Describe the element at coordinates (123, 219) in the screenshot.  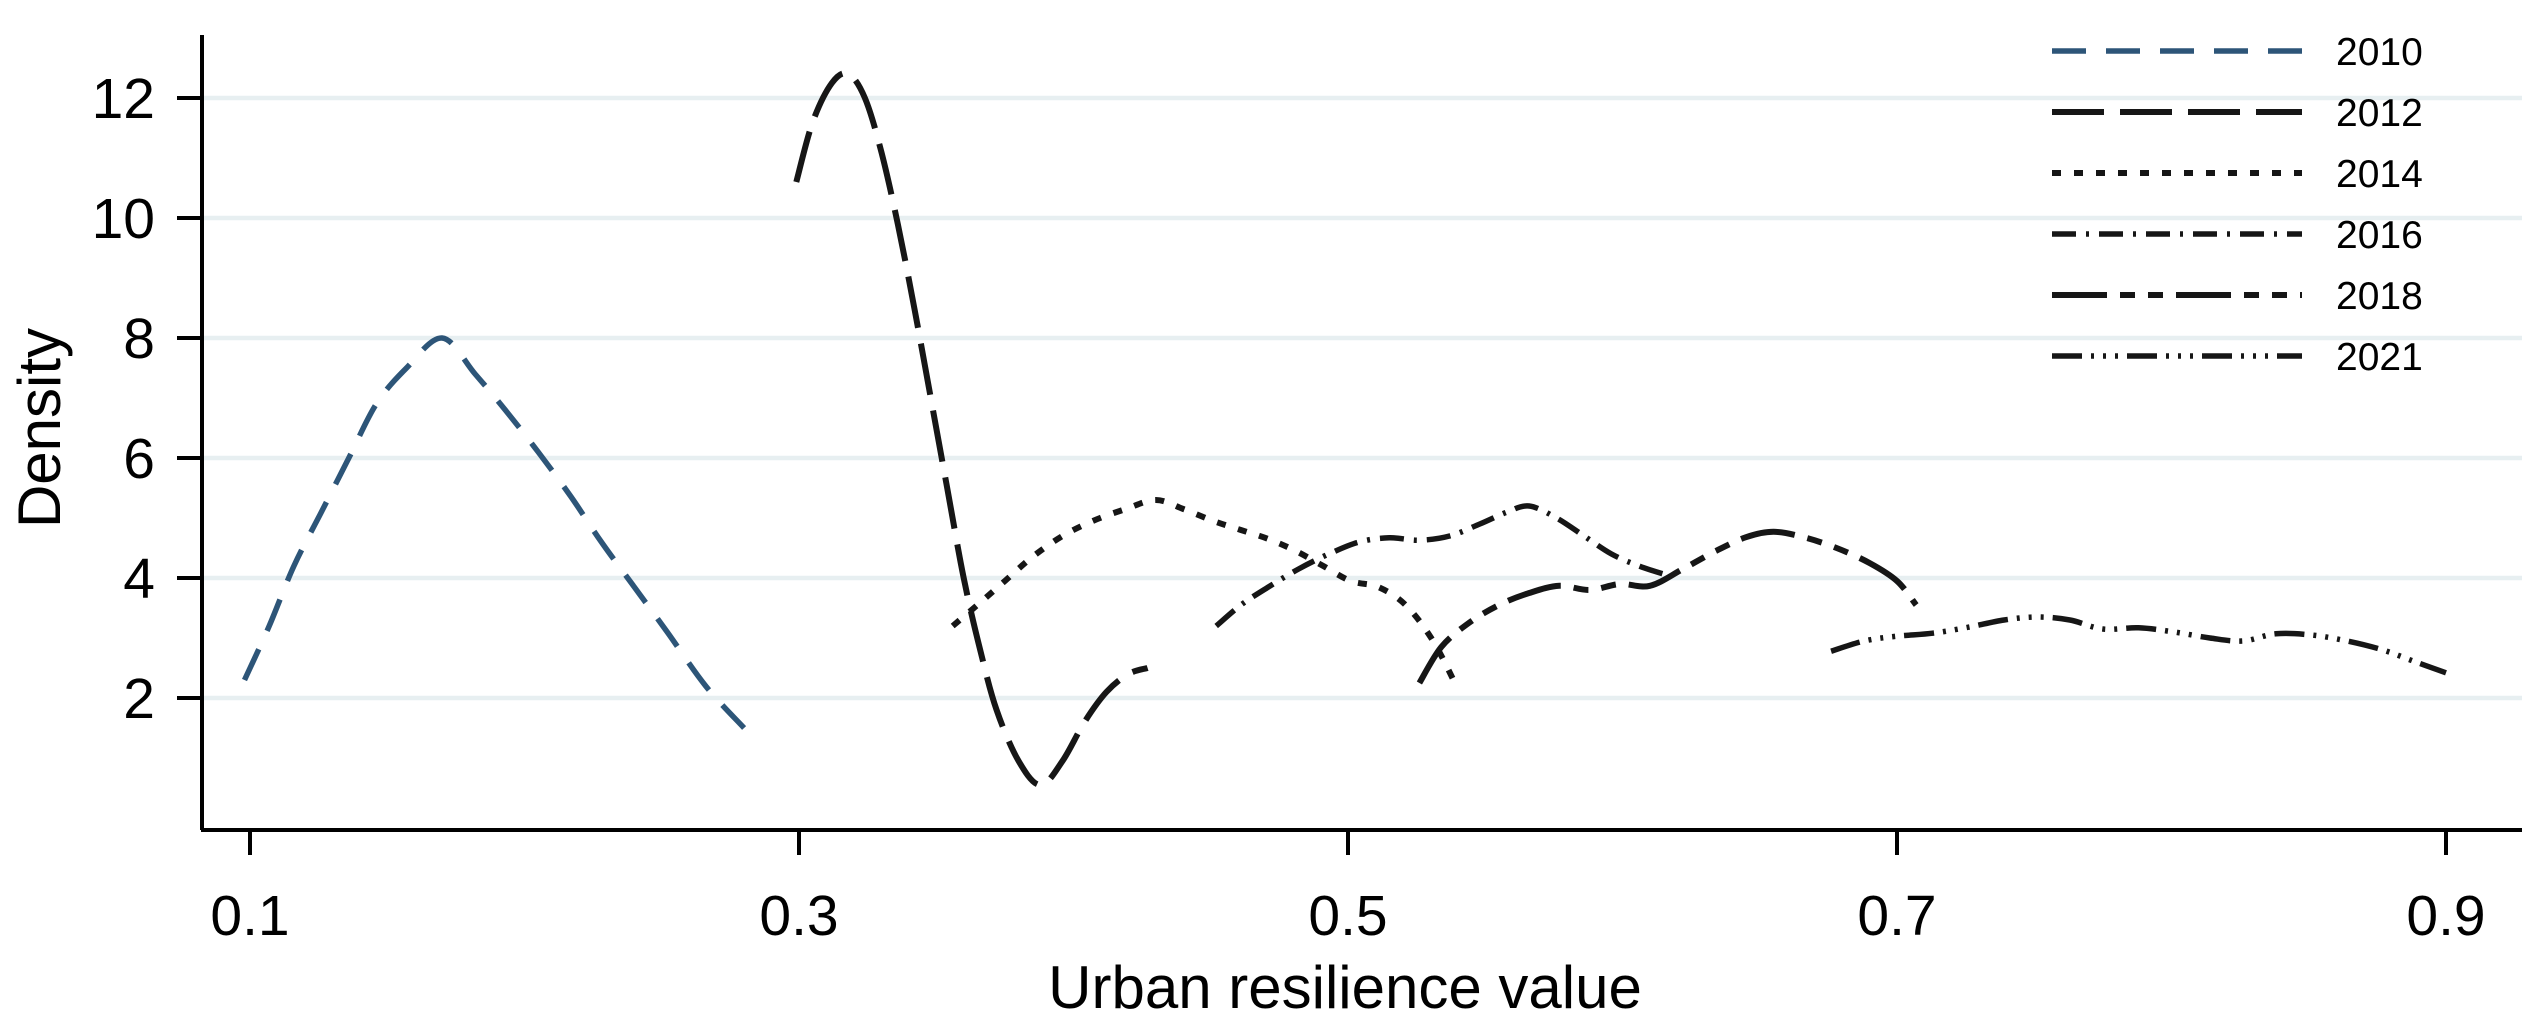
I see `y-tick-label-10: 10` at that location.